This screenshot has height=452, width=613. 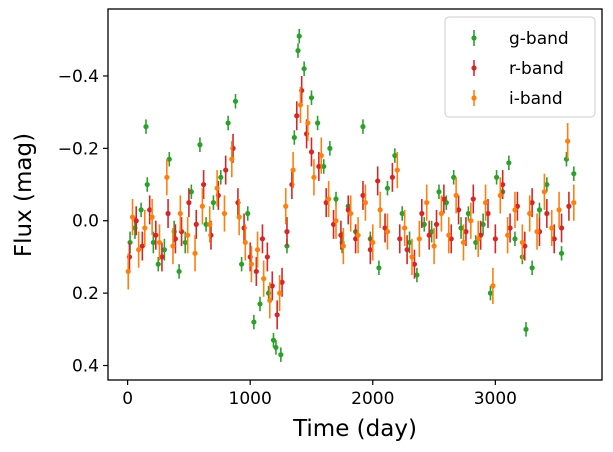 What do you see at coordinates (520, 67) in the screenshot?
I see `legend-box` at bounding box center [520, 67].